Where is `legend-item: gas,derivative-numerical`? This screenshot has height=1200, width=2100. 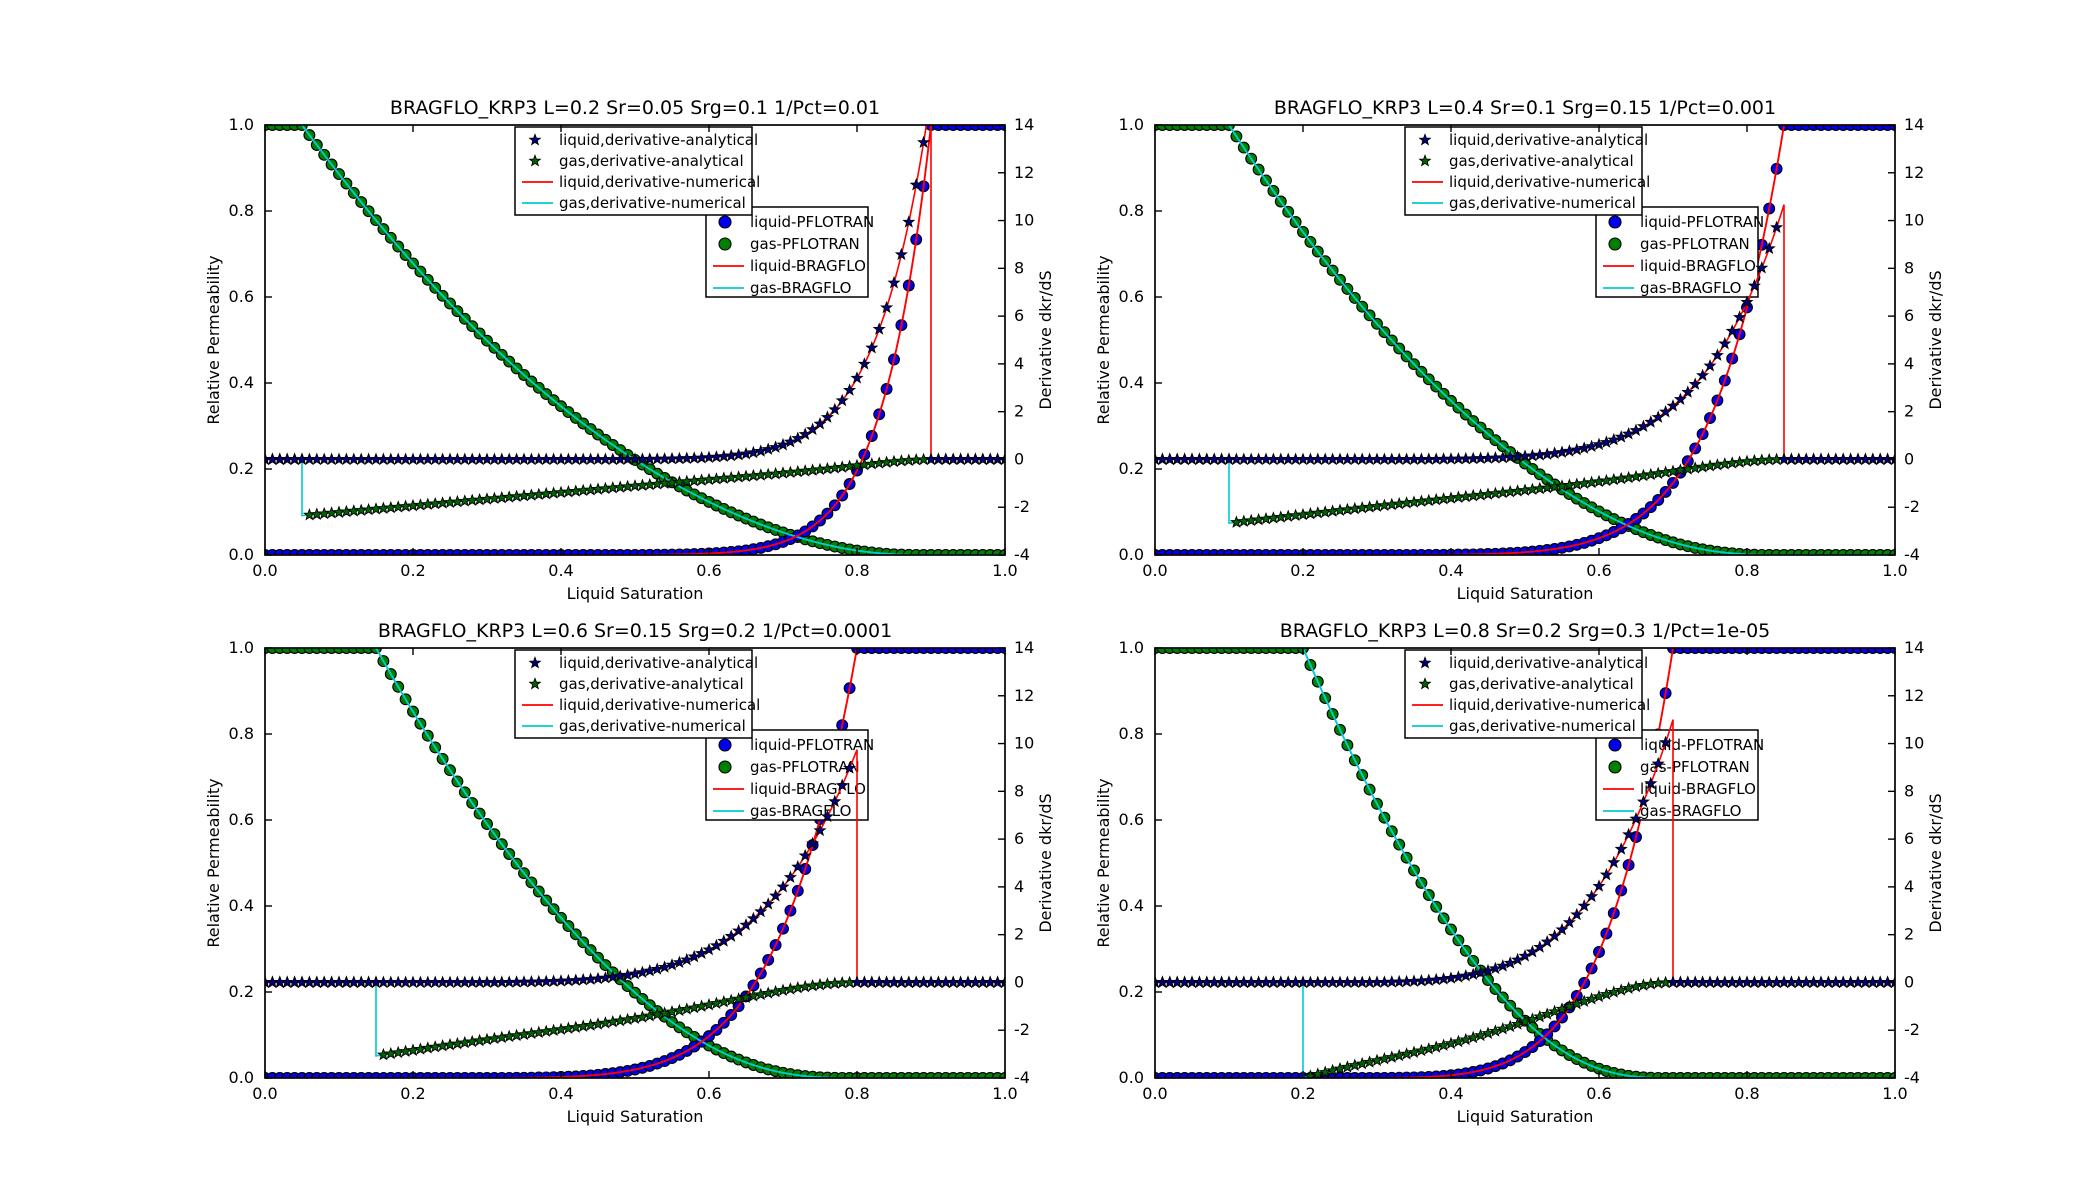 legend-item: gas,derivative-numerical is located at coordinates (1524, 203).